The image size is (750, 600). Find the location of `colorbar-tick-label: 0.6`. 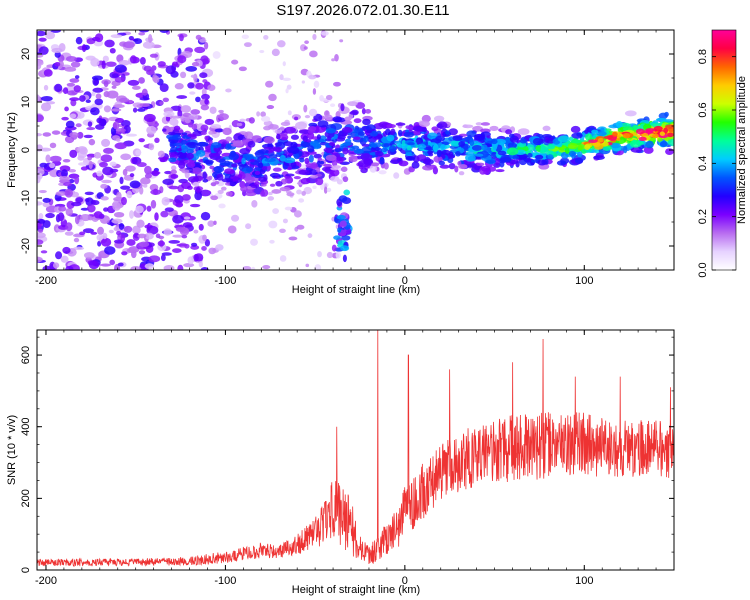

colorbar-tick-label: 0.6 is located at coordinates (703, 109).